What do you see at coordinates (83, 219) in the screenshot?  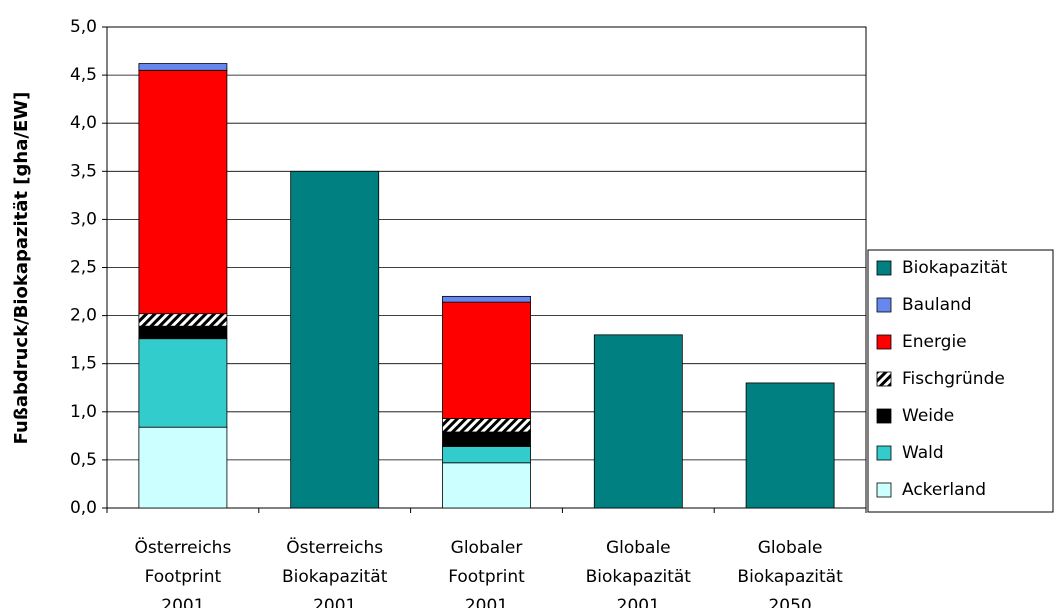 I see `y-tick-label: 3,0` at bounding box center [83, 219].